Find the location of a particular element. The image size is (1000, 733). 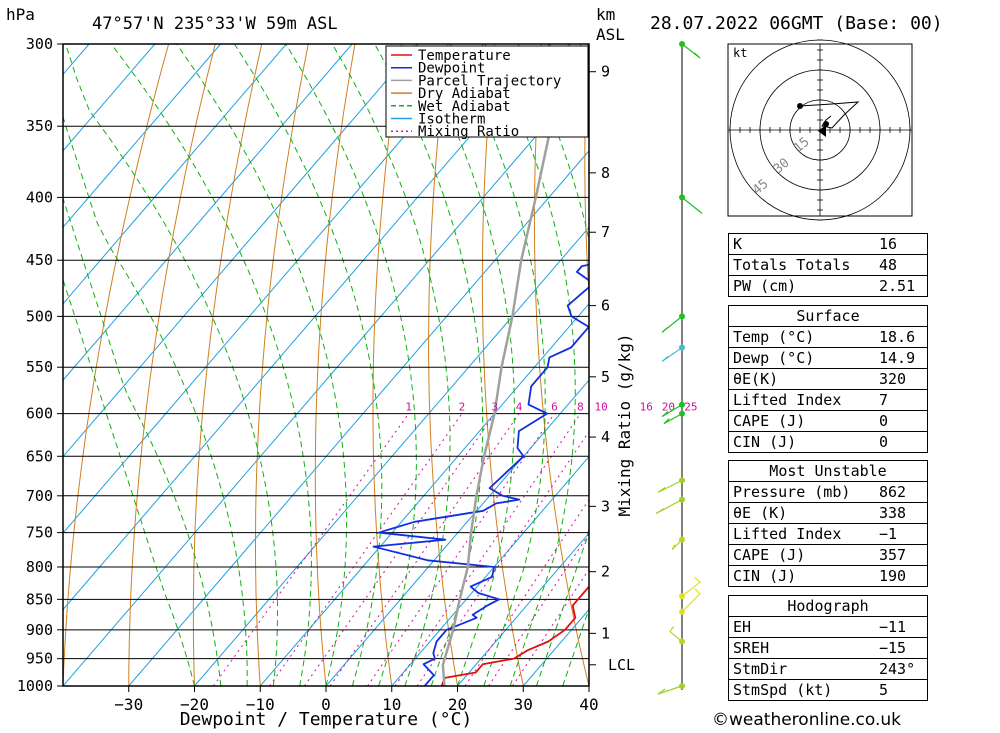

index-name: Totals Totals is located at coordinates (801, 265).